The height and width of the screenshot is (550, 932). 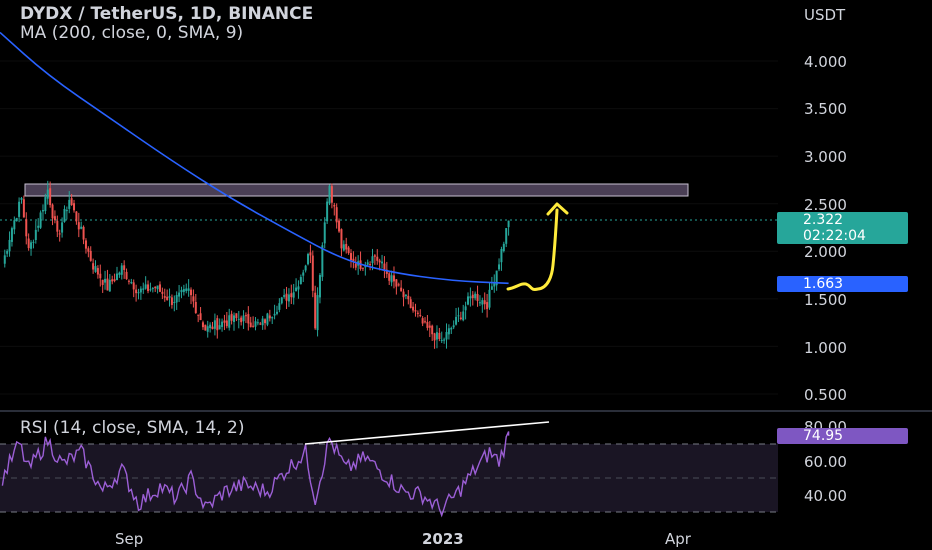 What do you see at coordinates (825, 157) in the screenshot?
I see `price-tick: 3.000` at bounding box center [825, 157].